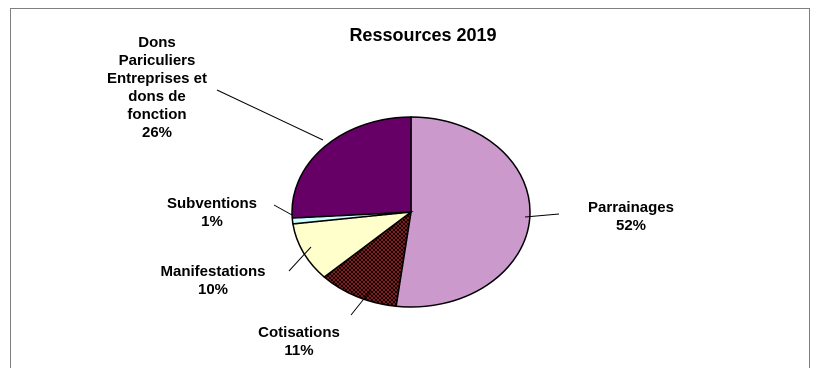  Describe the element at coordinates (351, 167) in the screenshot. I see `pie-slice-dons` at that location.